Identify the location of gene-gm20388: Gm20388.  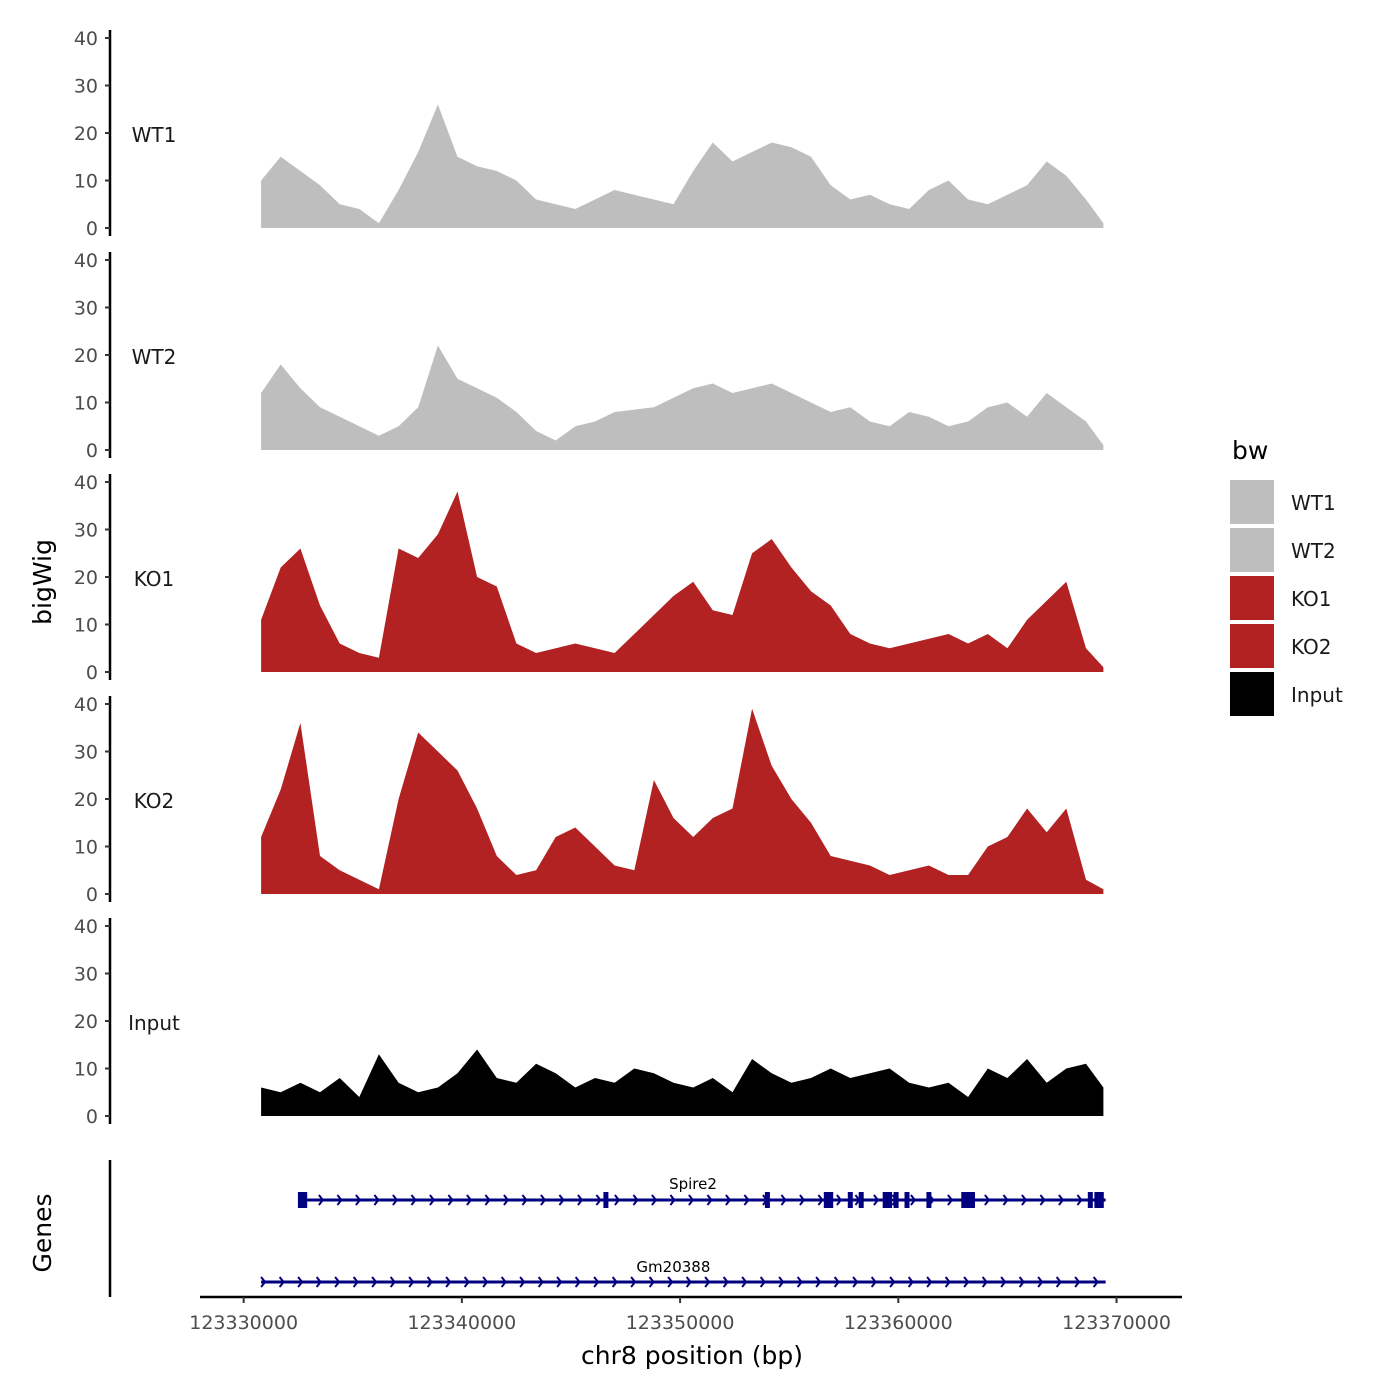
(683, 1273).